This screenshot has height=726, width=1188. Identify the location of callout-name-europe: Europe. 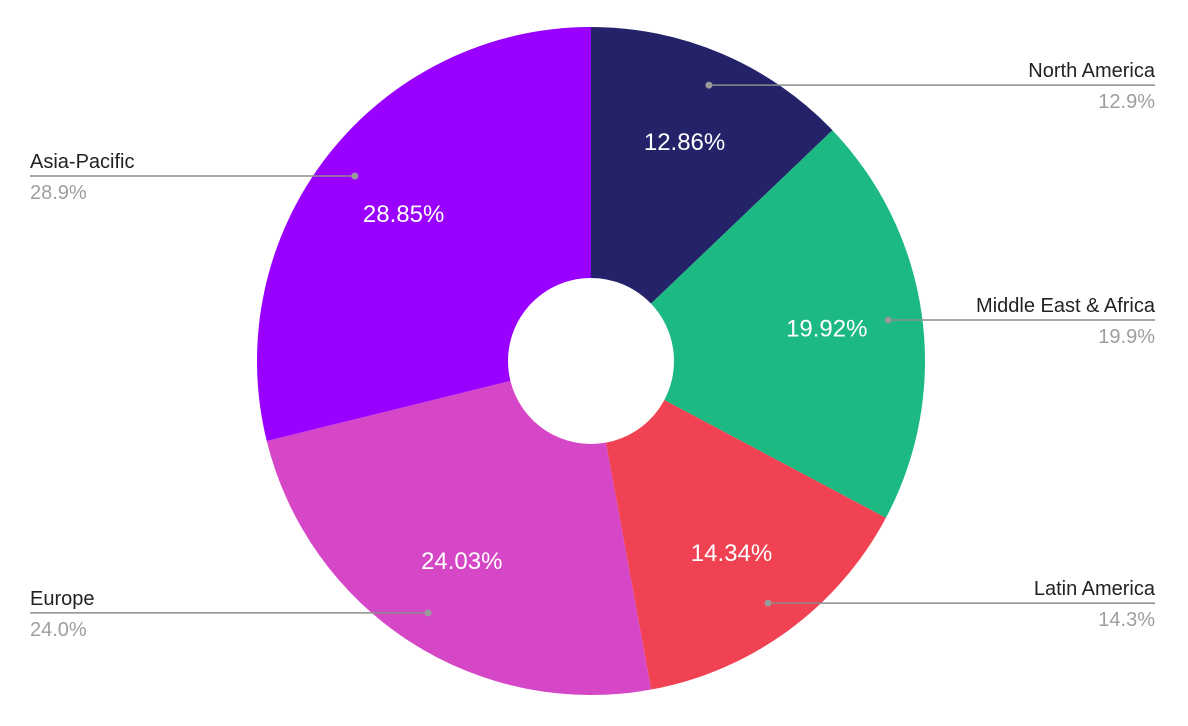
(62, 599).